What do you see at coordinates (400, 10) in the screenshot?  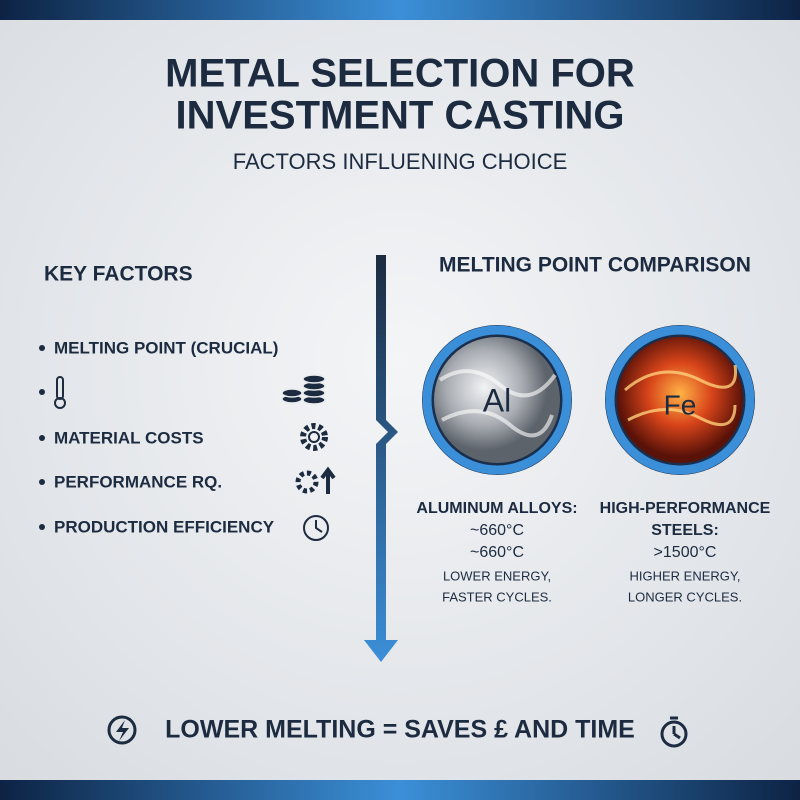 I see `top-bar` at bounding box center [400, 10].